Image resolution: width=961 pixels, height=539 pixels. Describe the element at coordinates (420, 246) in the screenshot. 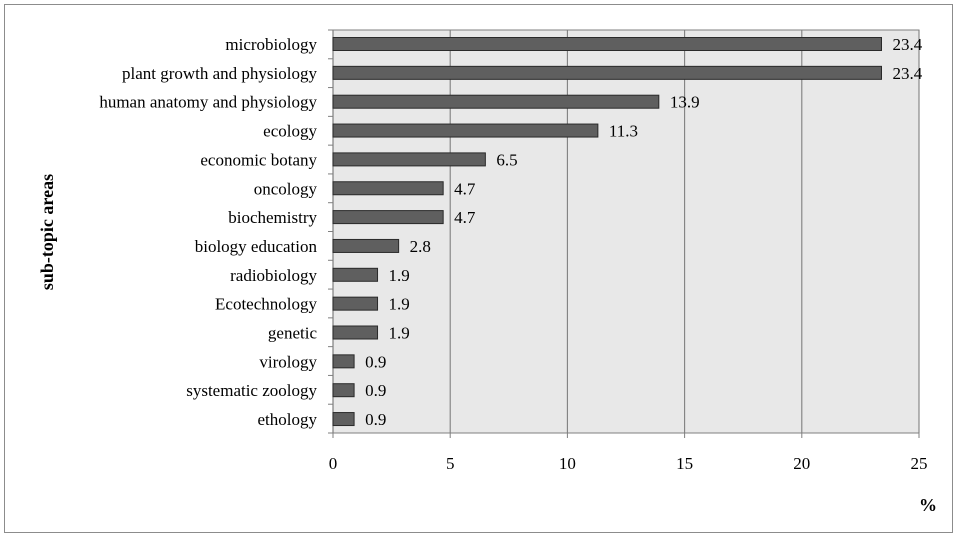

I see `value-label: 2.8` at that location.